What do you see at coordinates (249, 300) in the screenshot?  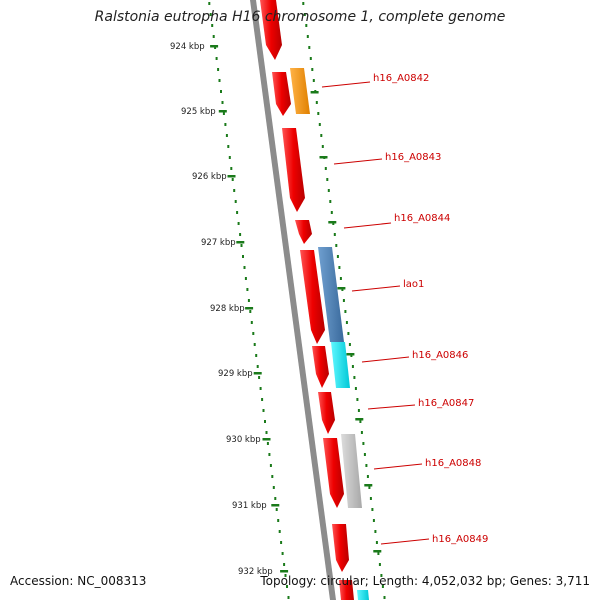 I see `inner-scale-axis` at bounding box center [249, 300].